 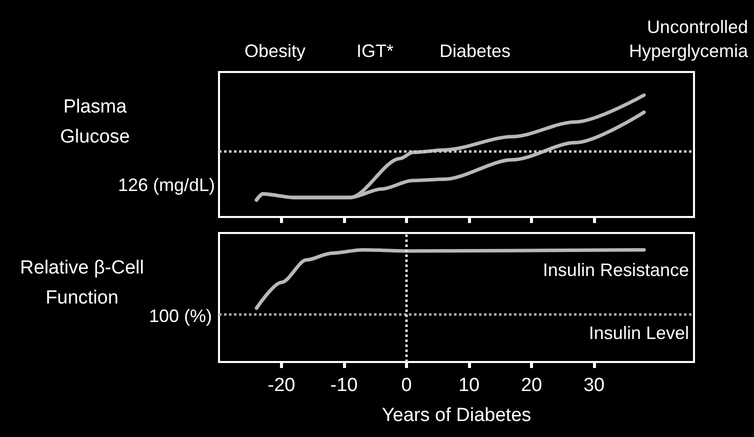 What do you see at coordinates (615, 270) in the screenshot?
I see `annotation: Insulin Resistance` at bounding box center [615, 270].